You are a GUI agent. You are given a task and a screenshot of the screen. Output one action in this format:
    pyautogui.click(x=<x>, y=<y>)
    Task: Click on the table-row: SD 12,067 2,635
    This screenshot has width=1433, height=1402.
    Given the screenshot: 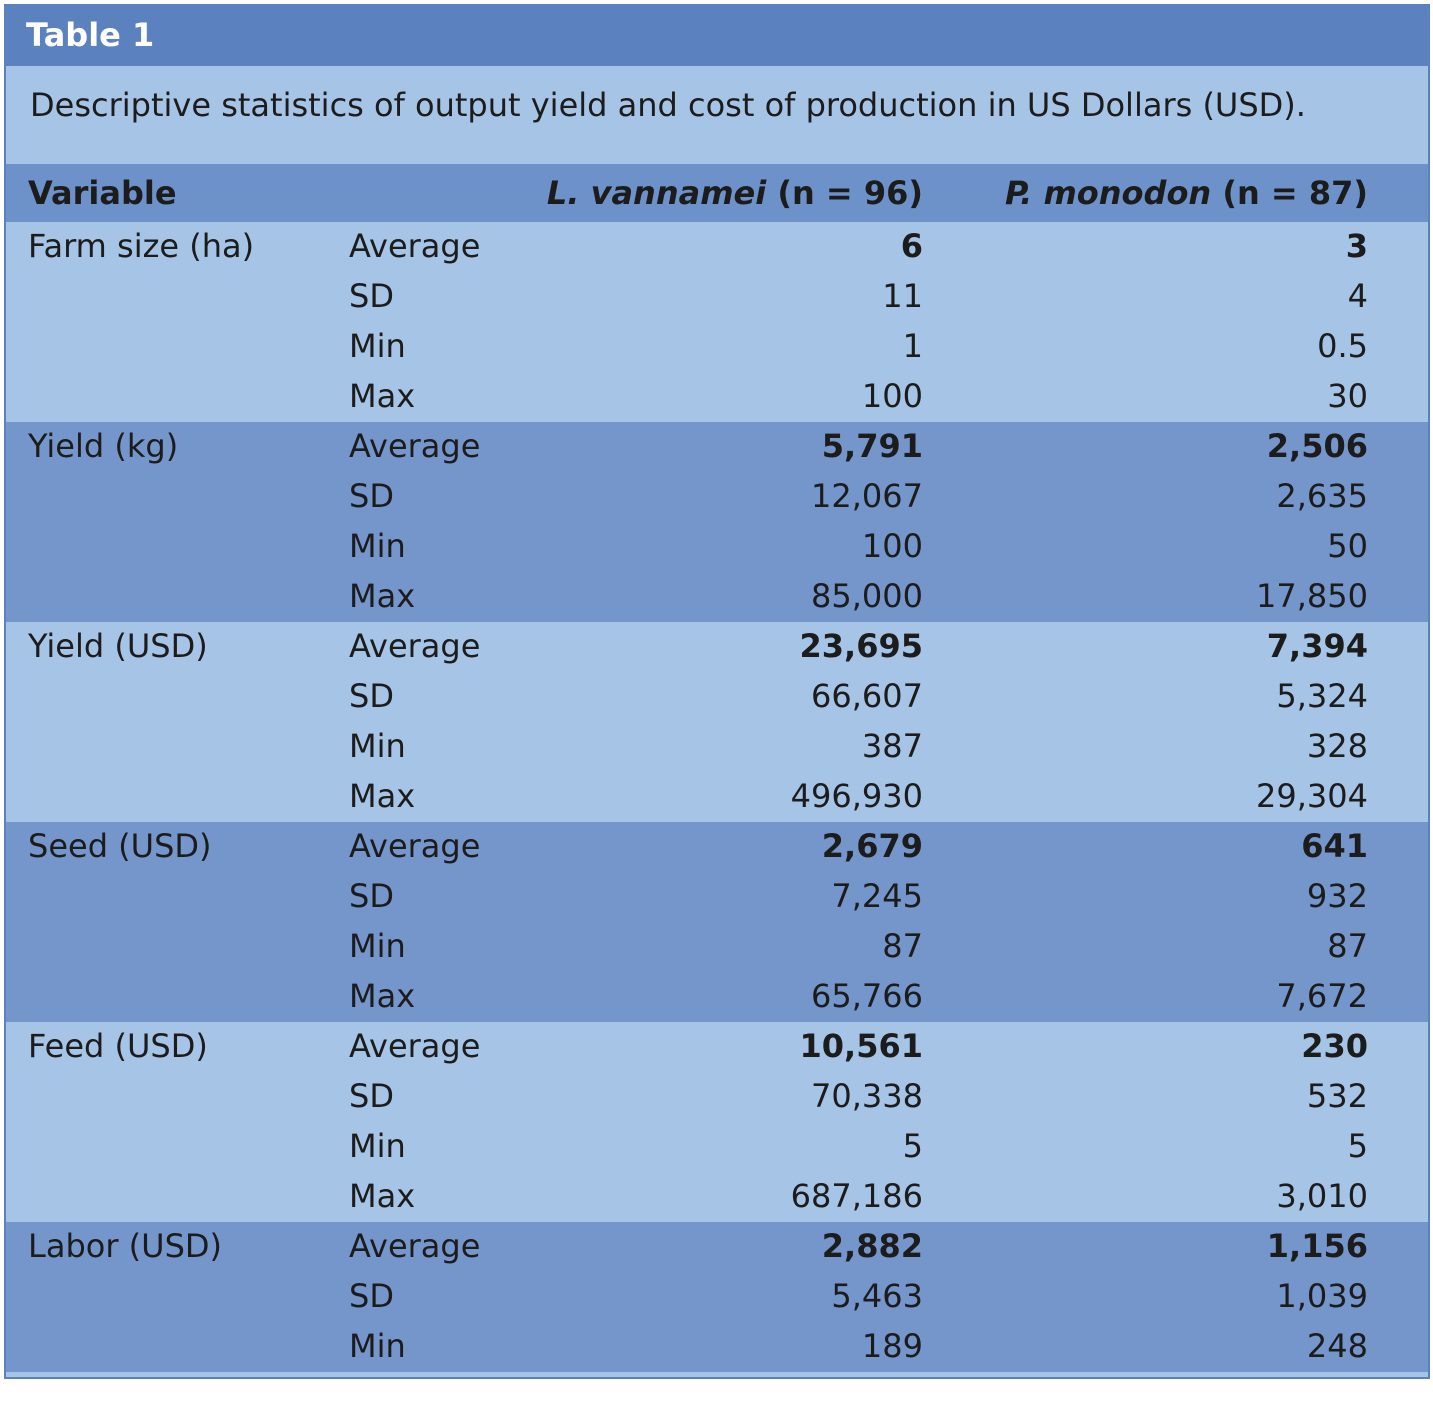 What is the action you would take?
    pyautogui.click(x=717, y=497)
    